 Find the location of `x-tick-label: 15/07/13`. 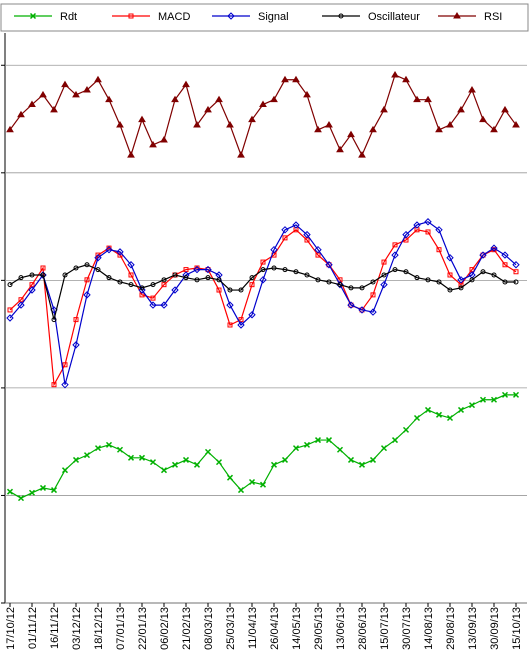

x-tick-label: 15/07/13 is located at coordinates (385, 628).